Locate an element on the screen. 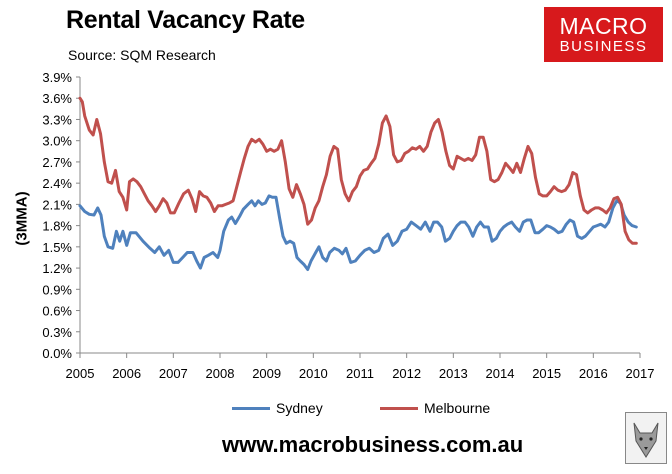 The width and height of the screenshot is (672, 474). x-tick-label: 2012 is located at coordinates (406, 373).